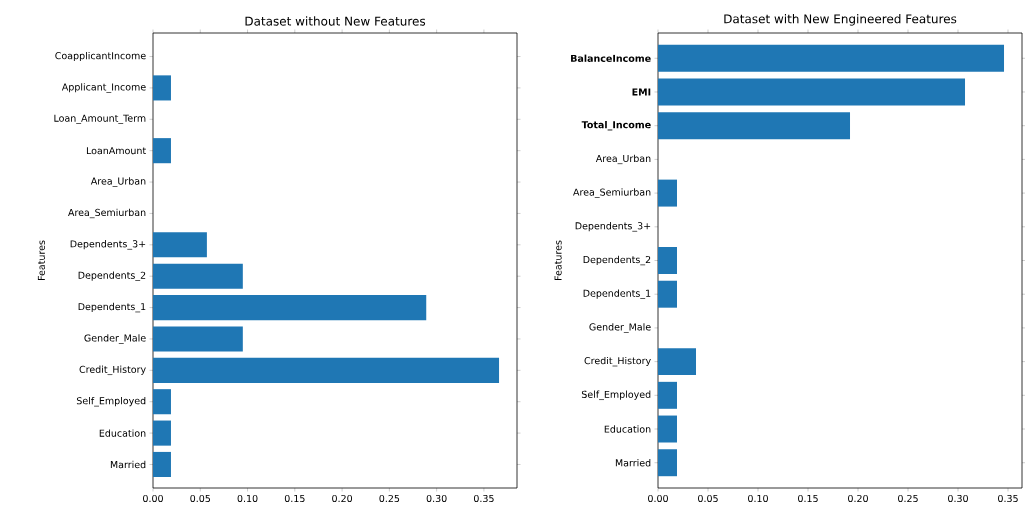 Image resolution: width=1025 pixels, height=509 pixels. What do you see at coordinates (641, 92) in the screenshot?
I see `y-tick-label: EMI` at bounding box center [641, 92].